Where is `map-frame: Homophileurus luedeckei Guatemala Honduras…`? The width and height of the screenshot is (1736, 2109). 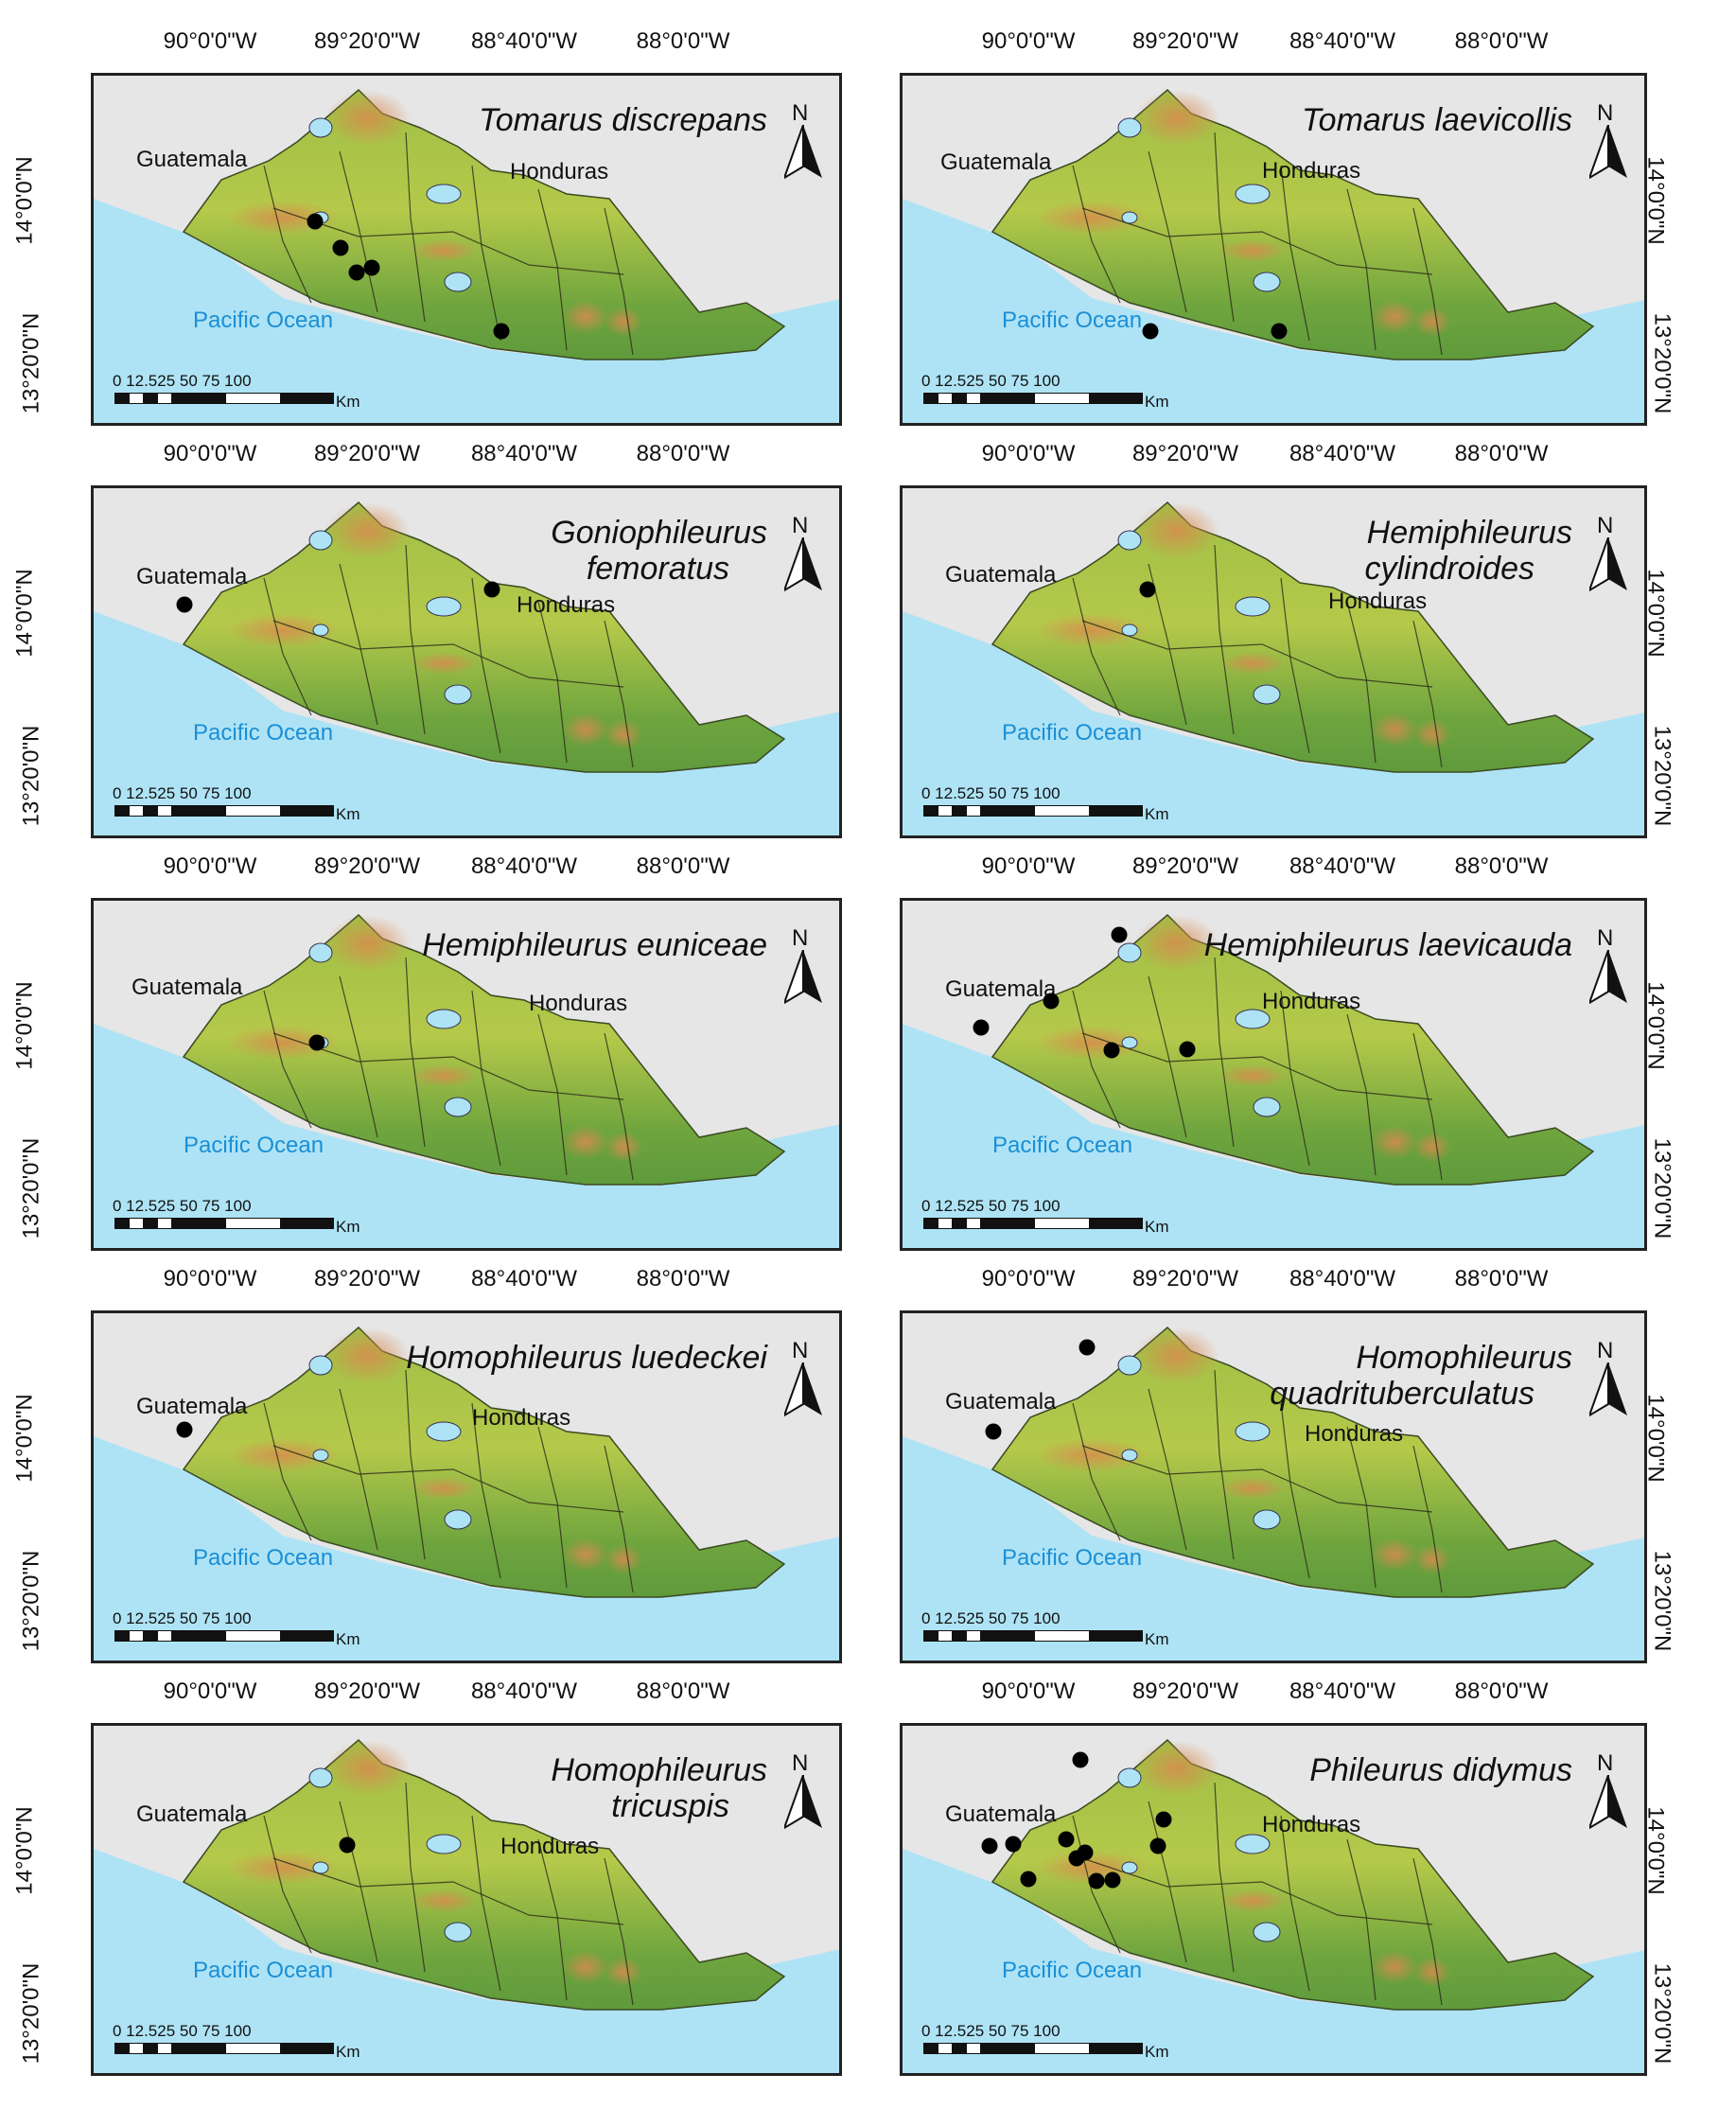
map-frame: Homophileurus luedeckei Guatemala Honduras… is located at coordinates (466, 1486).